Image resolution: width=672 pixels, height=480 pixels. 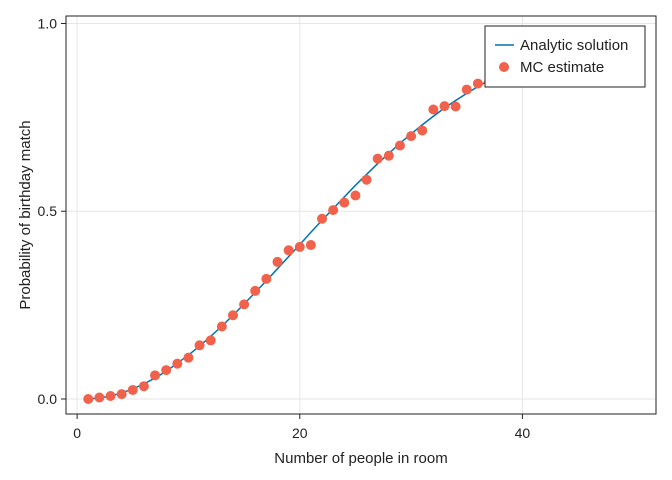 I want to click on legend-label-analytic: Analytic solution, so click(x=574, y=45).